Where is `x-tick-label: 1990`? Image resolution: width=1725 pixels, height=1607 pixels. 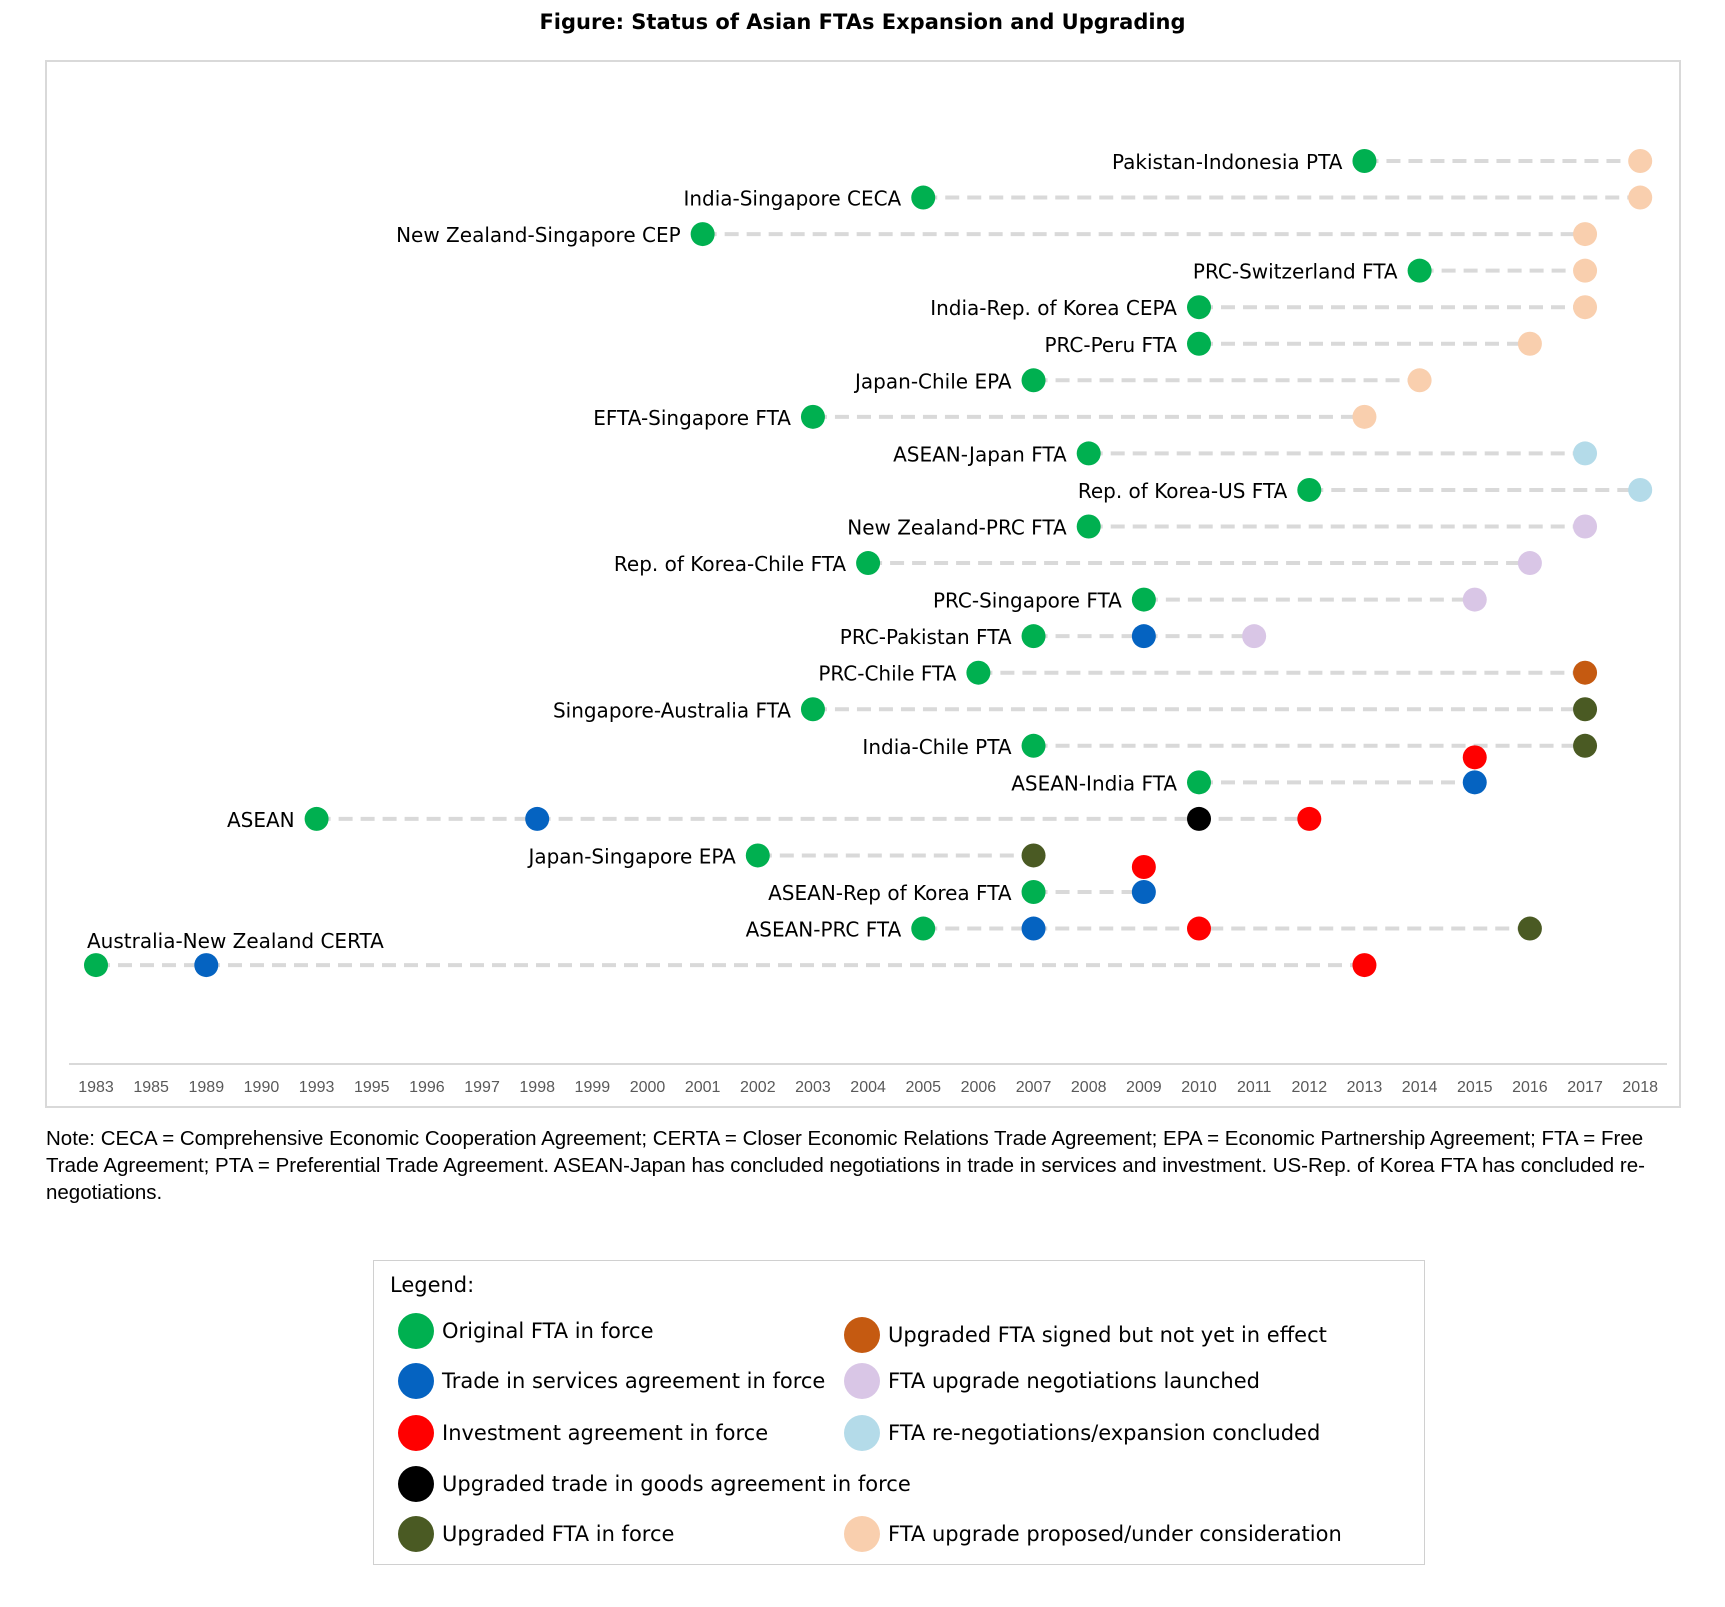 x-tick-label: 1990 is located at coordinates (262, 1087).